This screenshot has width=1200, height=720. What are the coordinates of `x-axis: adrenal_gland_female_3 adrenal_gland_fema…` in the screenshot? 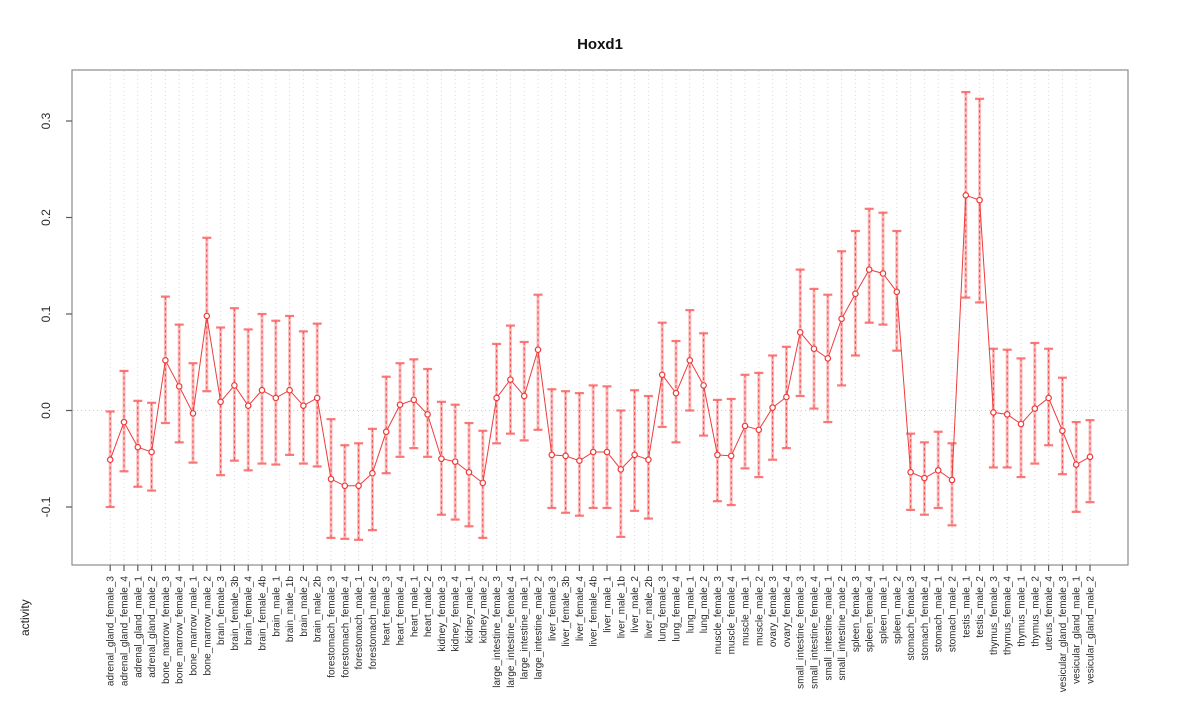 It's located at (601, 628).